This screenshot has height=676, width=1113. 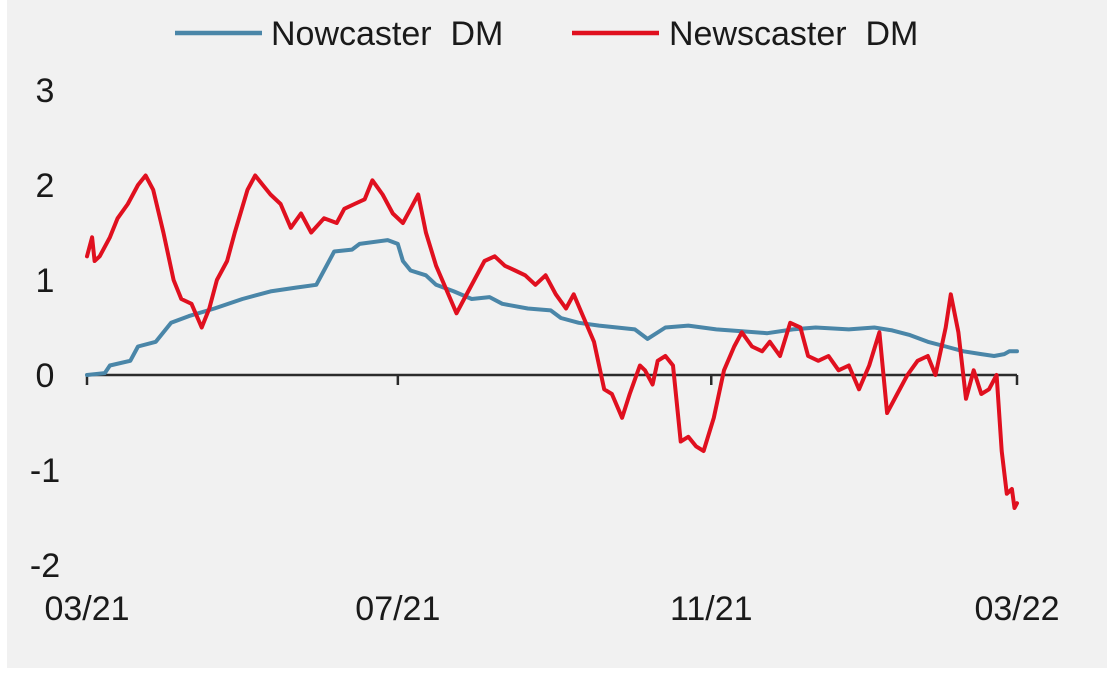 What do you see at coordinates (1016, 609) in the screenshot?
I see `x-tick-label: 03/22` at bounding box center [1016, 609].